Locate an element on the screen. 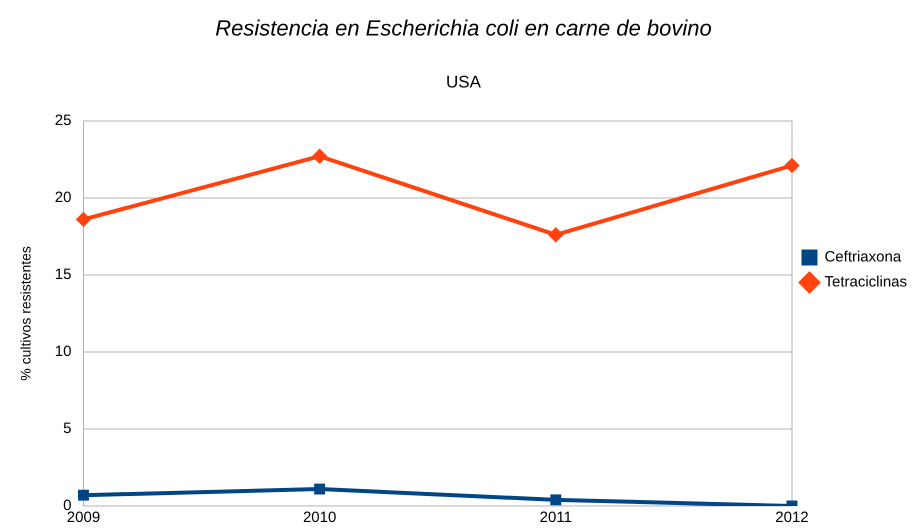 Image resolution: width=922 pixels, height=530 pixels. y-tick-label: 25 is located at coordinates (63, 120).